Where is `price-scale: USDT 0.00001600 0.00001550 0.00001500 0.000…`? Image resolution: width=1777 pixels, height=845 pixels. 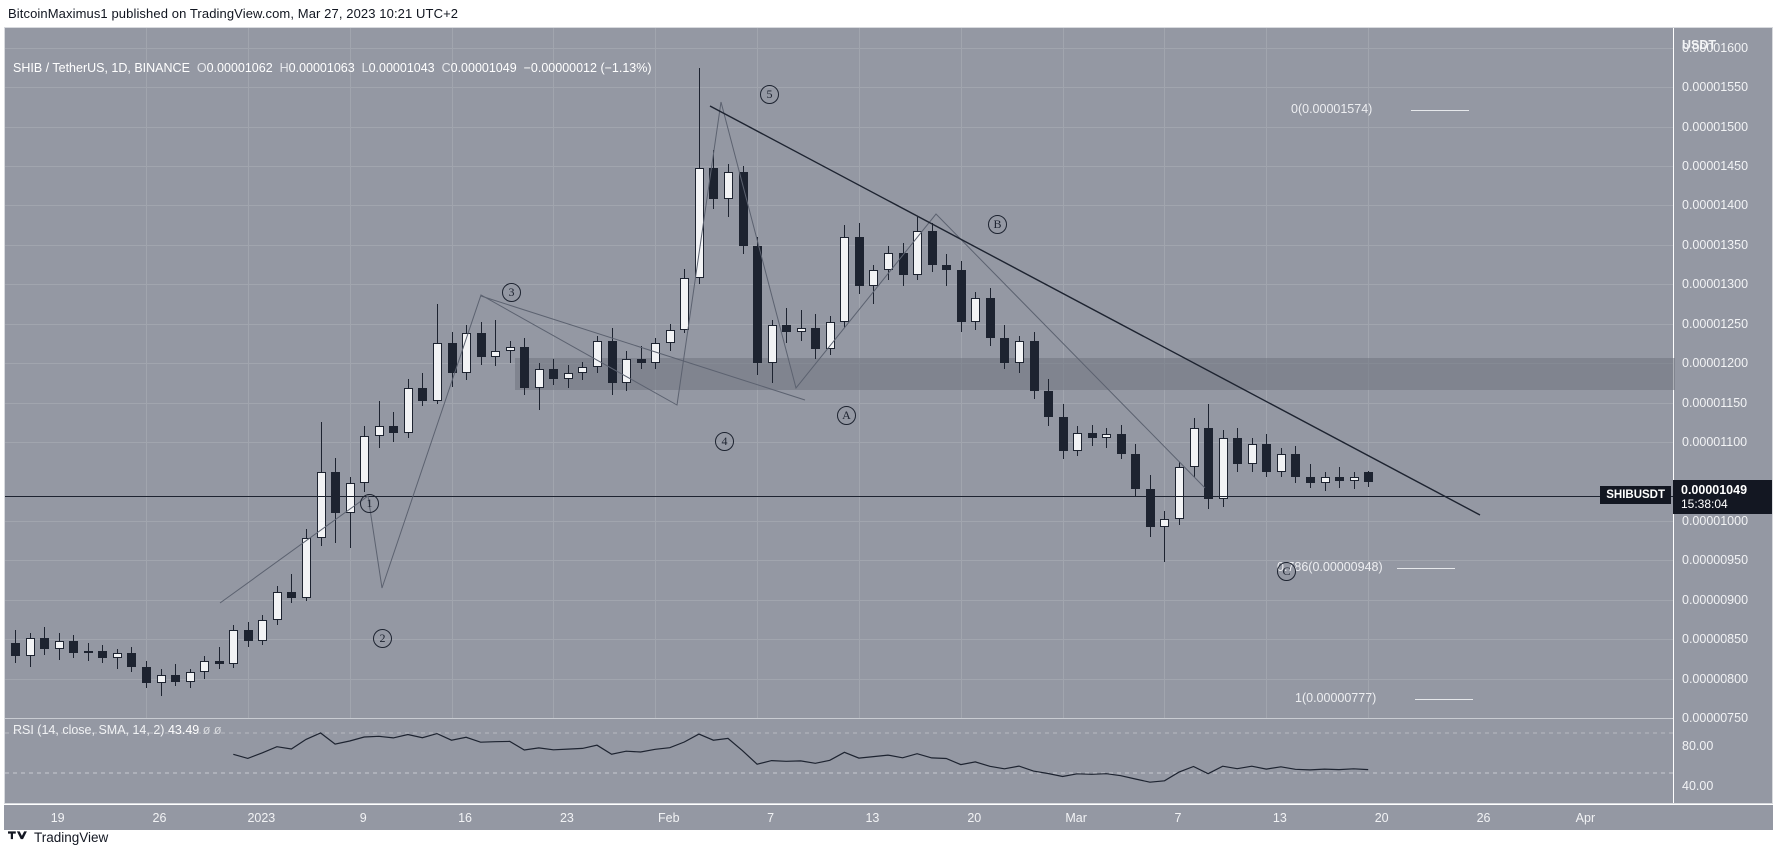 price-scale: USDT 0.00001600 0.00001550 0.00001500 0.000… is located at coordinates (1722, 415).